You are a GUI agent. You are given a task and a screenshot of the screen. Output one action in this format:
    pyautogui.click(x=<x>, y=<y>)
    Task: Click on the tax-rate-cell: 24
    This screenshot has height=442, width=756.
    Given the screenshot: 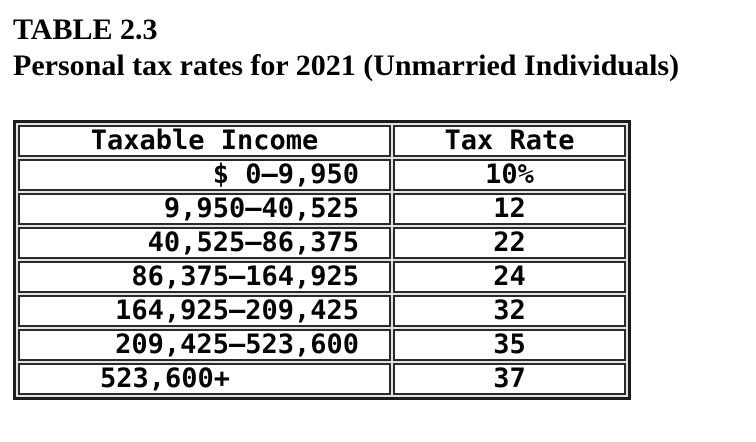 What is the action you would take?
    pyautogui.click(x=509, y=277)
    